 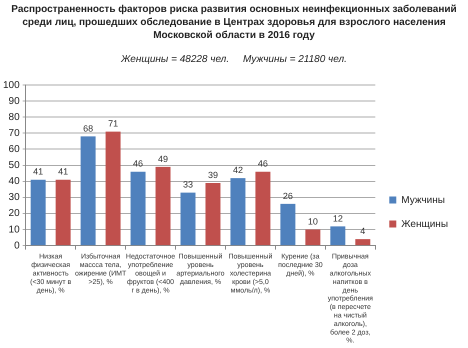 What do you see at coordinates (213, 175) in the screenshot?
I see `data-label: 39` at bounding box center [213, 175].